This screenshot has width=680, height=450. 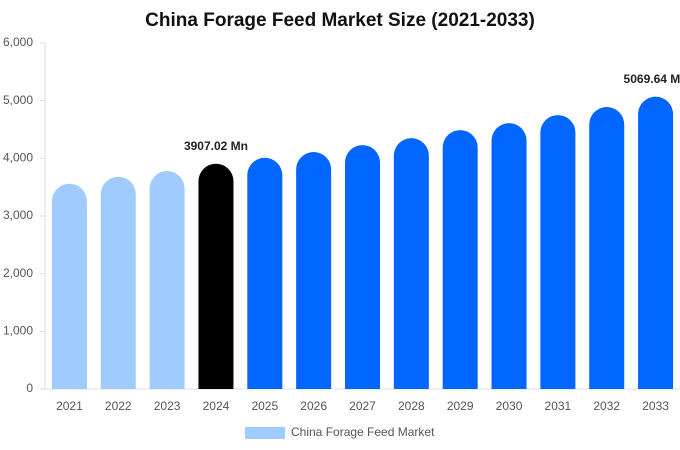 I want to click on x-tick-label: 2030, so click(x=509, y=406).